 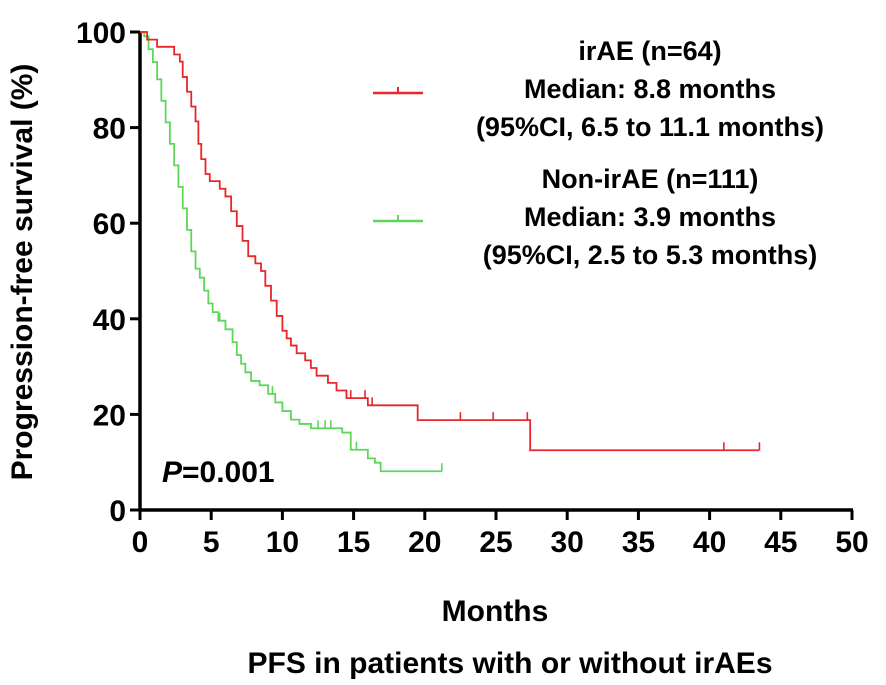 I want to click on x-tick-label: 15, so click(x=353, y=542).